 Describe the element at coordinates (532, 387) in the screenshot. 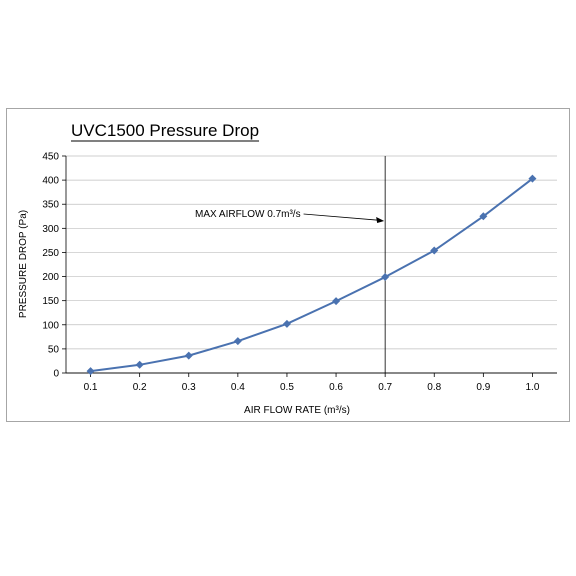

I see `x-tick-label: 1.0` at that location.